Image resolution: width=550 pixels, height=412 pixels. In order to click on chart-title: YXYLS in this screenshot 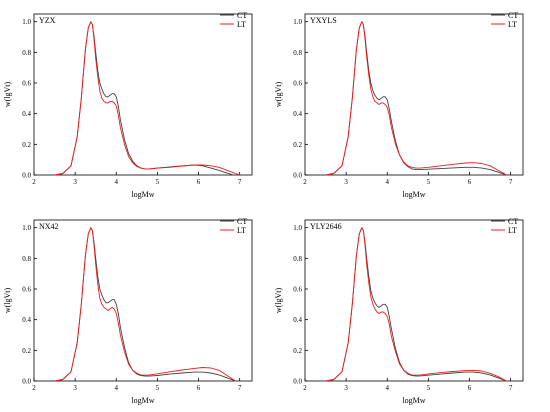, I will do `click(323, 20)`.